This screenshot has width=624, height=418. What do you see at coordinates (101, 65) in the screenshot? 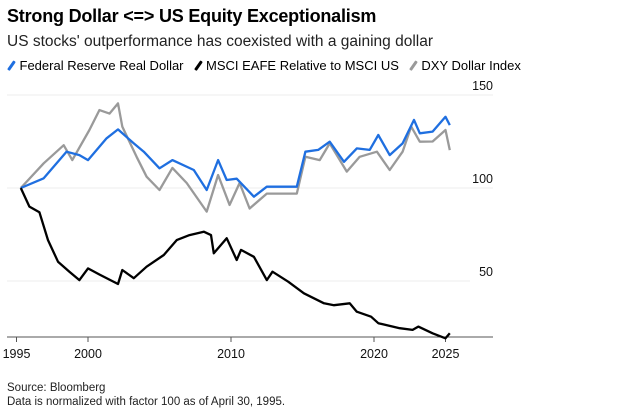
I see `legend-label: Federal Reserve Real Dollar` at bounding box center [101, 65].